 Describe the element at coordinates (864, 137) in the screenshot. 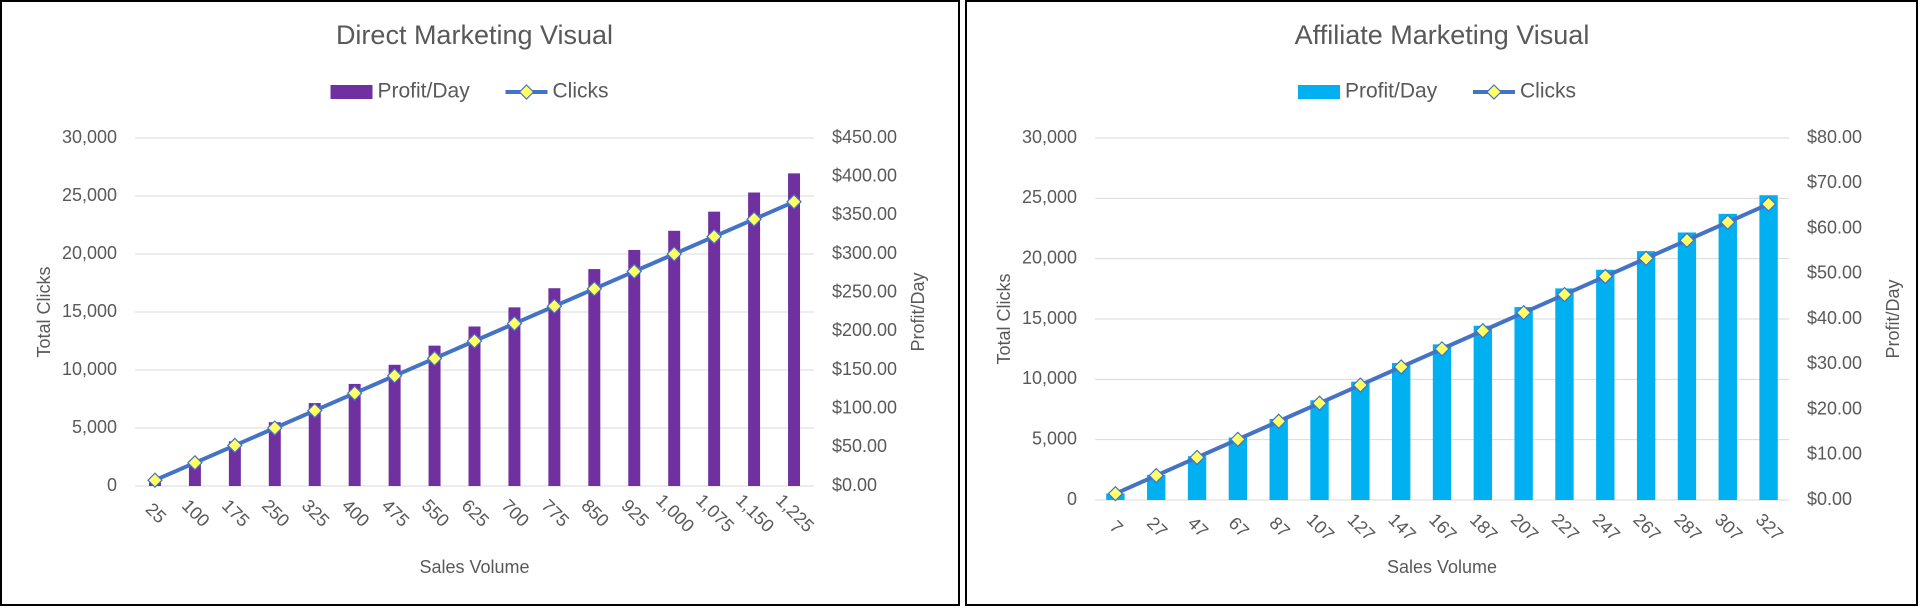

I see `y2-tick-label: $450.00` at that location.